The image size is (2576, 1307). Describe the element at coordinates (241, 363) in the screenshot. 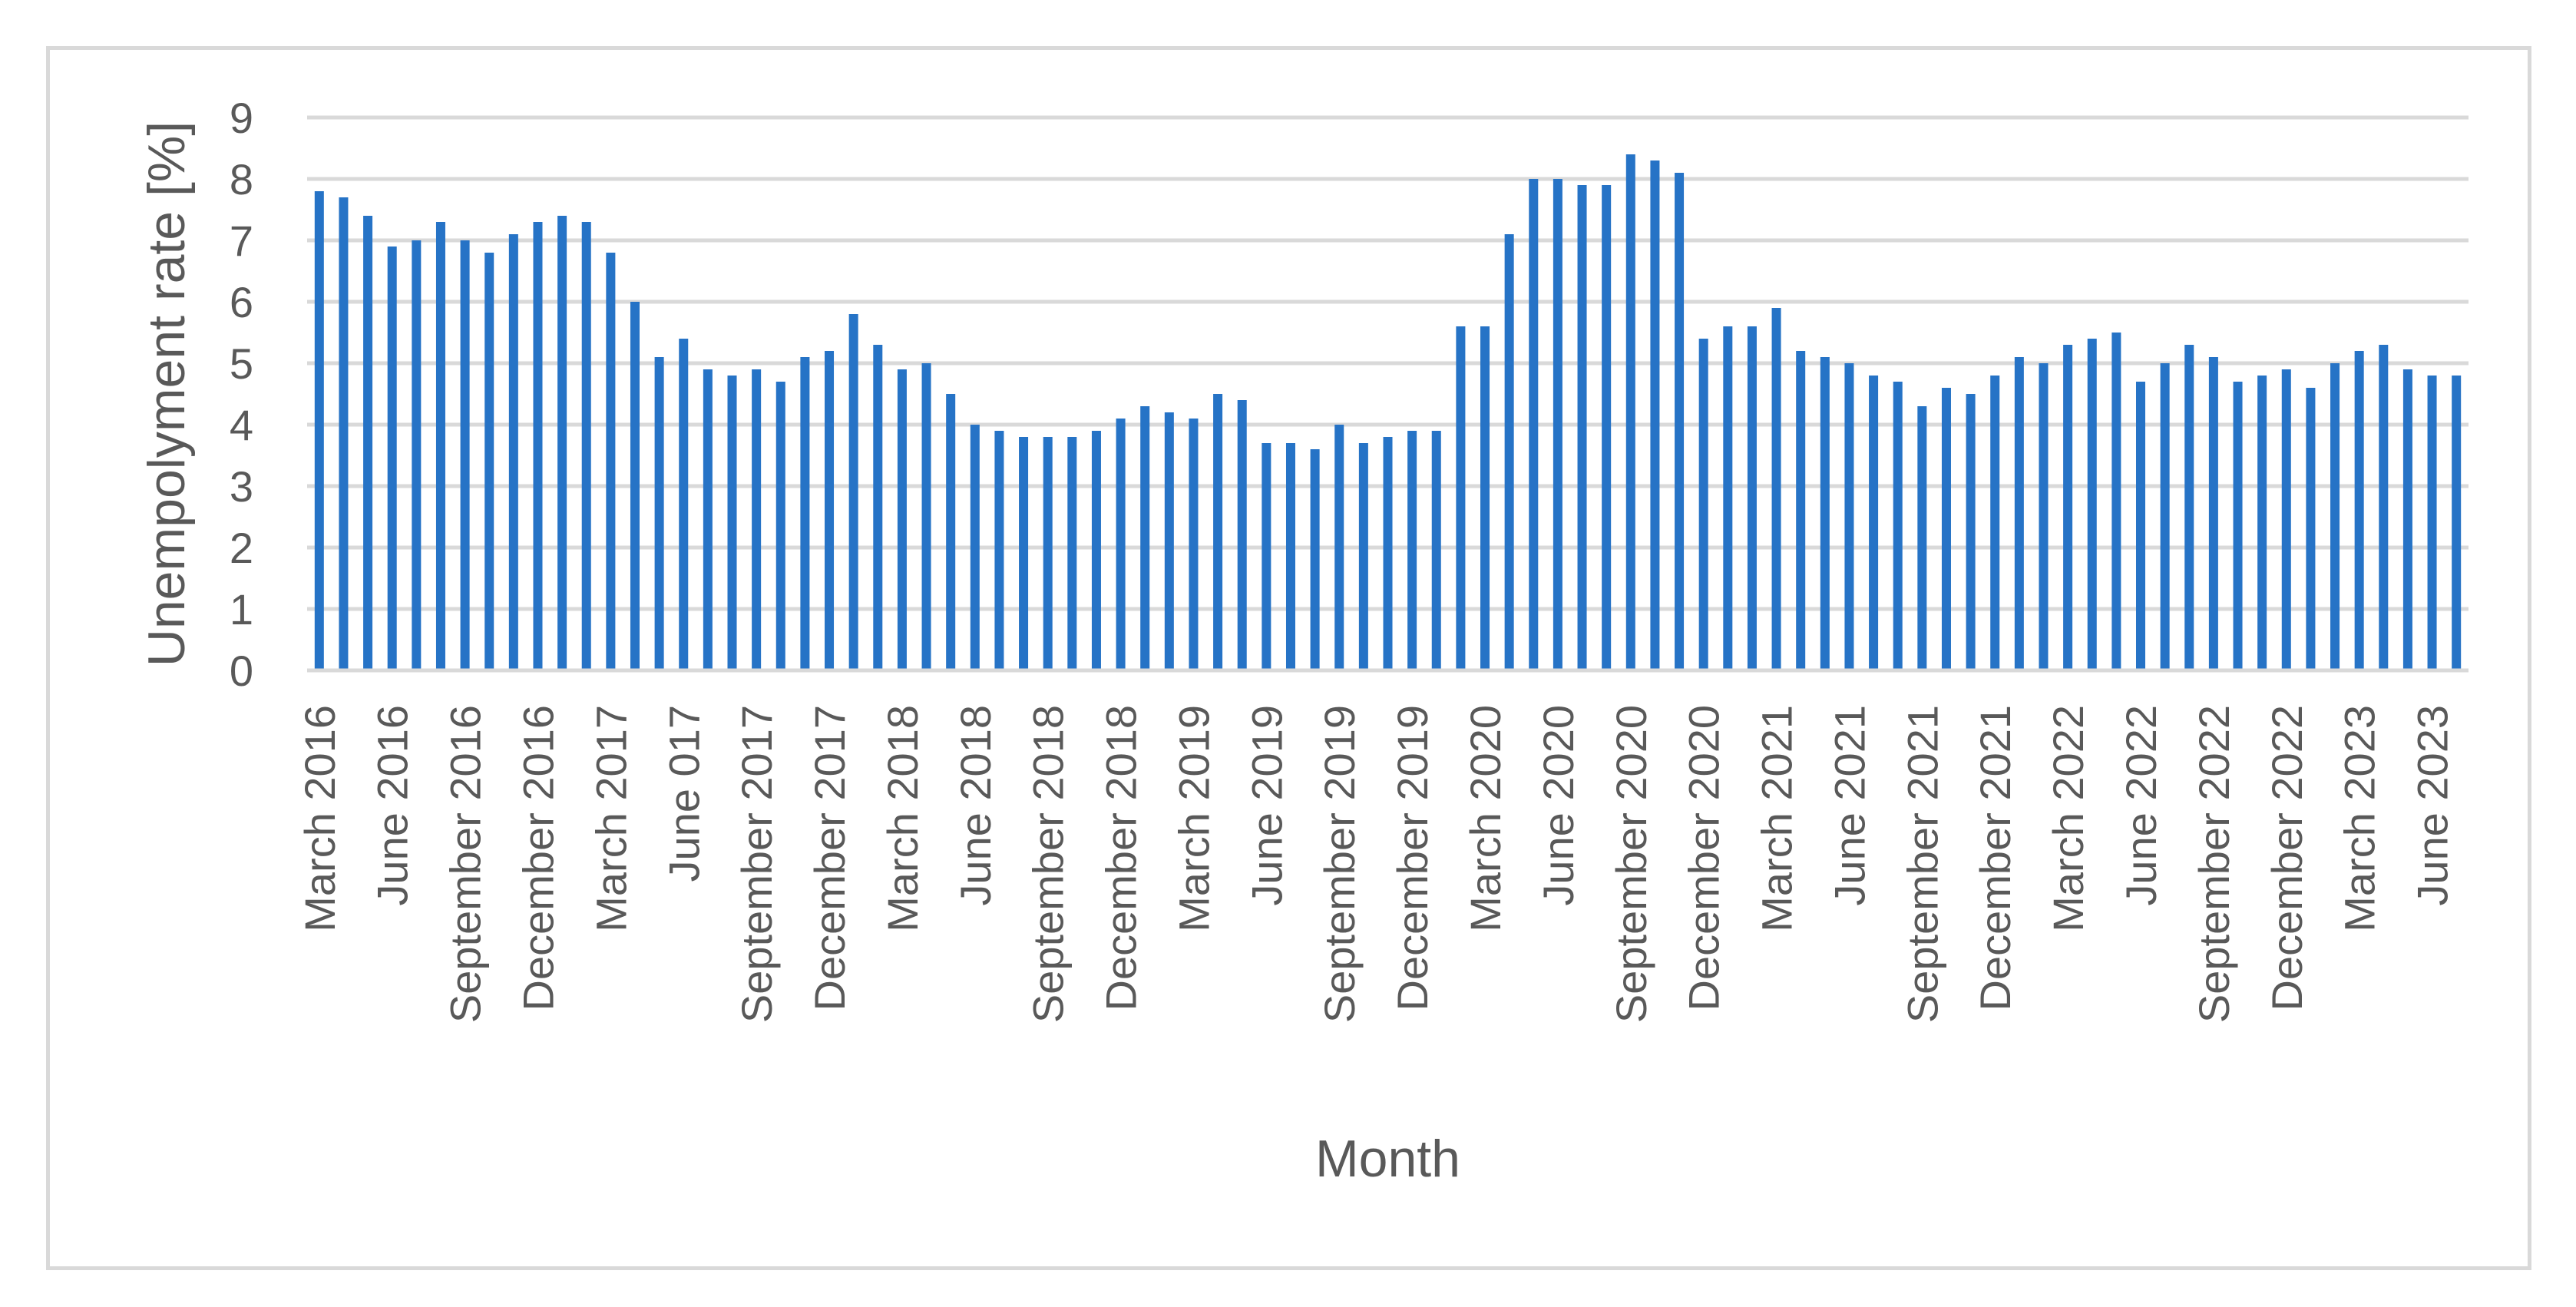

I see `y-tick-label: 5` at that location.